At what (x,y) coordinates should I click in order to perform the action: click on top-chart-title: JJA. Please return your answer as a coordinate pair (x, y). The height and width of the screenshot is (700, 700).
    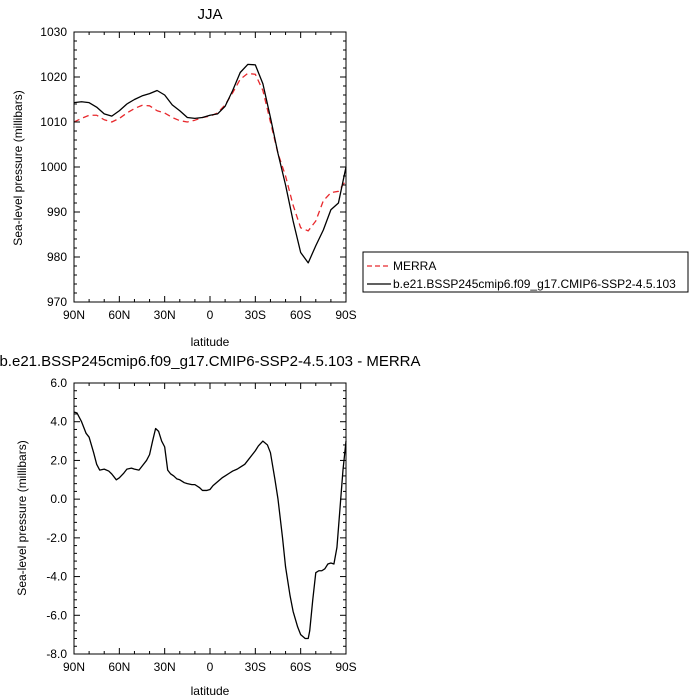
    Looking at the image, I should click on (209, 14).